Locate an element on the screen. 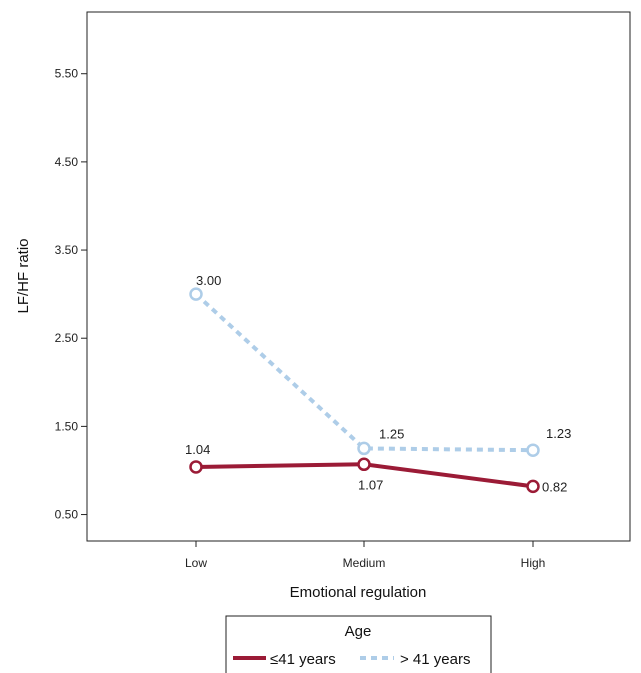 Image resolution: width=641 pixels, height=673 pixels. y-axis-title: LF/HF ratio is located at coordinates (23, 275).